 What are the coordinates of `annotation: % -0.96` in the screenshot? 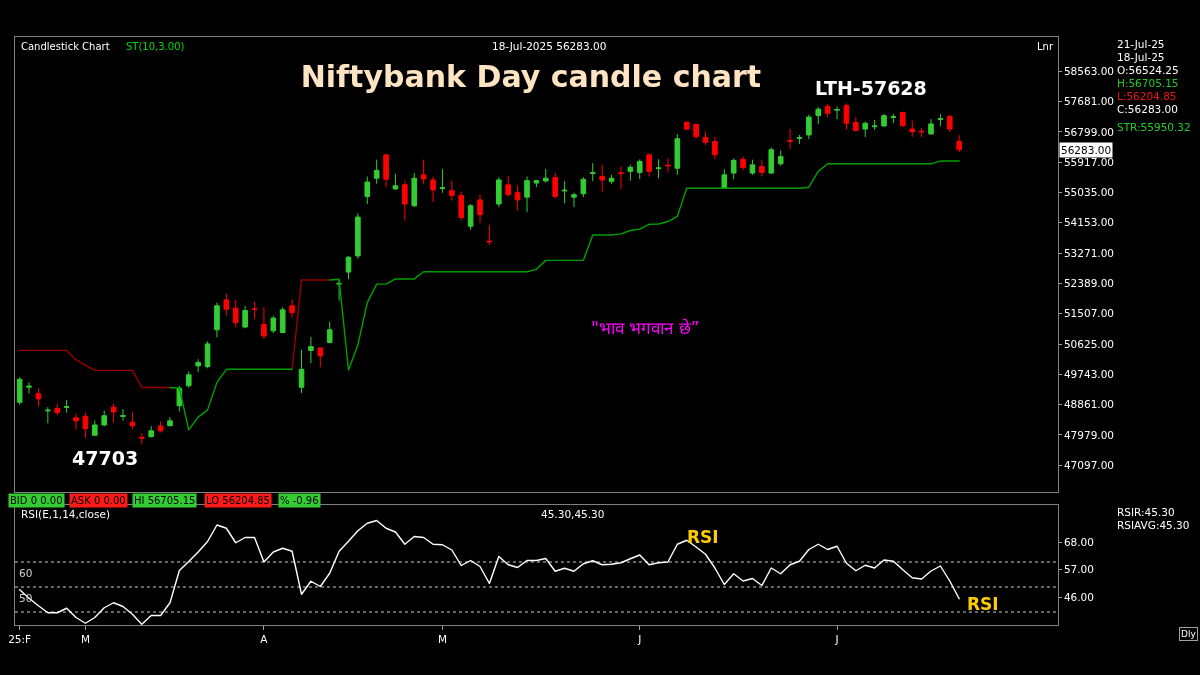 It's located at (299, 500).